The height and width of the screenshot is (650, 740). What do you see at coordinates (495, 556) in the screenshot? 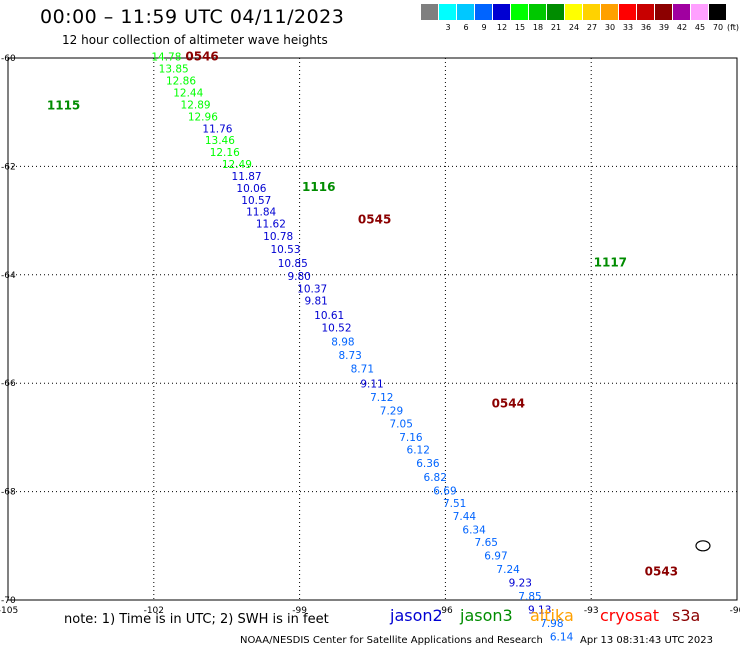
I see `wave-height-value: 6.97` at bounding box center [495, 556].